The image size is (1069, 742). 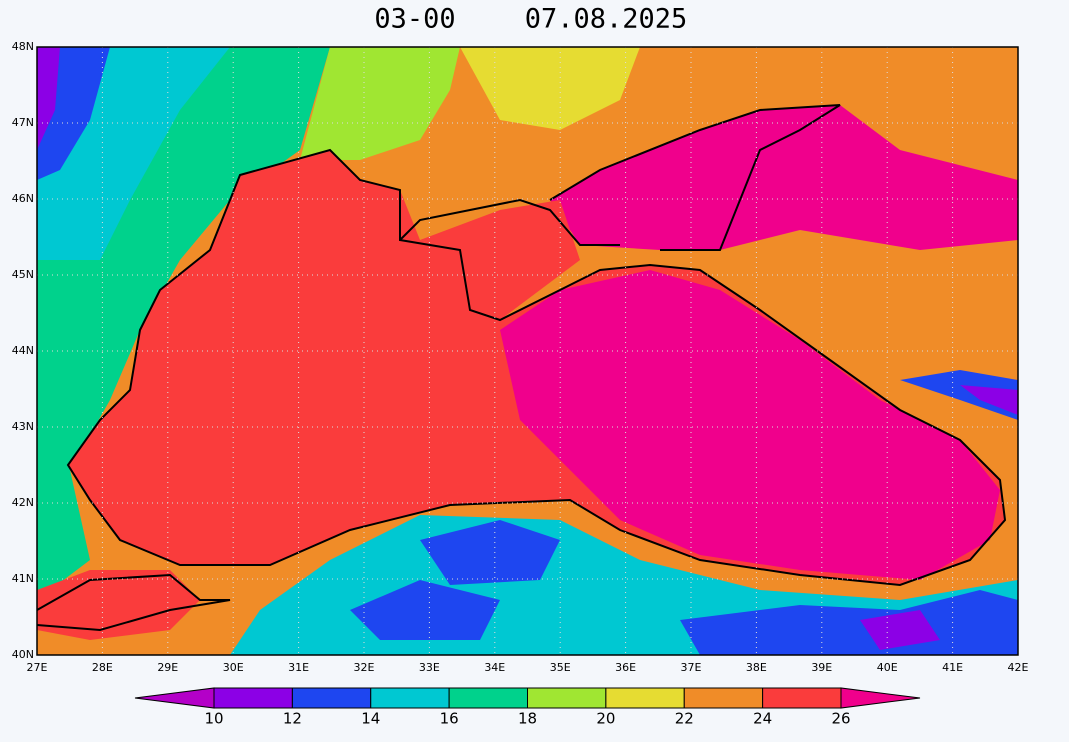 What do you see at coordinates (952, 667) in the screenshot?
I see `lon-label: 41E` at bounding box center [952, 667].